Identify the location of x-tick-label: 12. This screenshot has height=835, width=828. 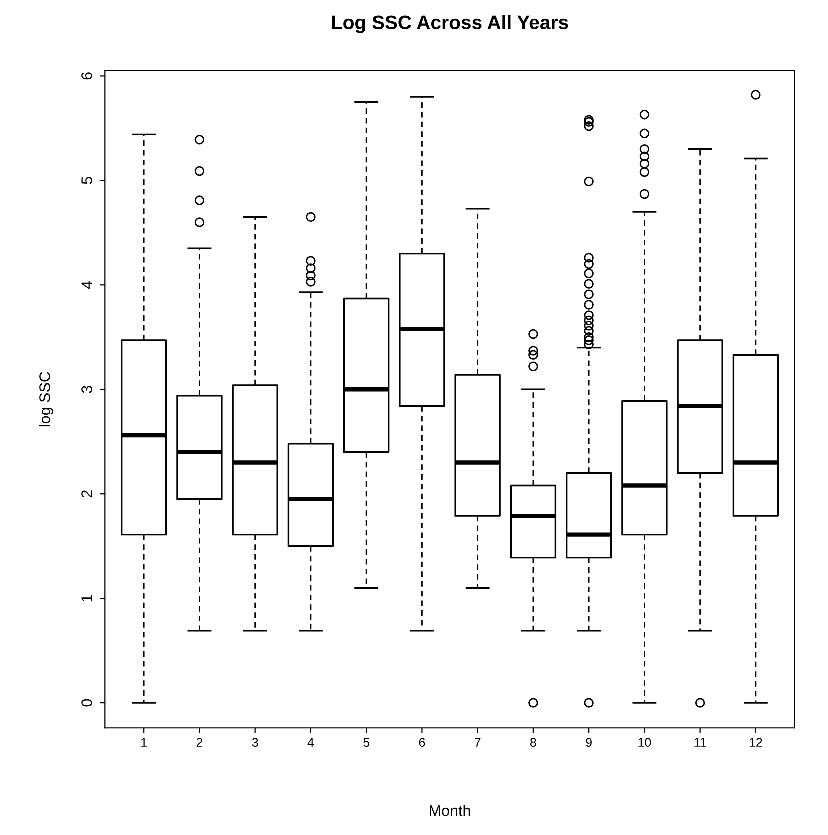
(756, 742).